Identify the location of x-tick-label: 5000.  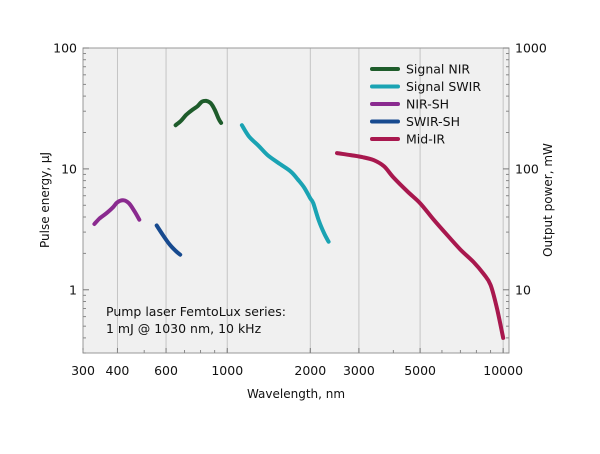
(420, 370).